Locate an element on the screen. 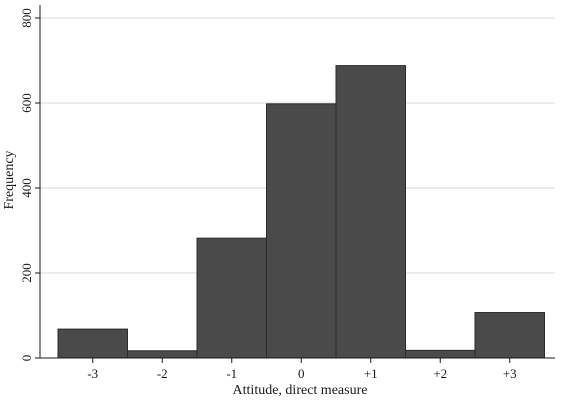 This screenshot has width=561, height=401. bar-+2 is located at coordinates (440, 354).